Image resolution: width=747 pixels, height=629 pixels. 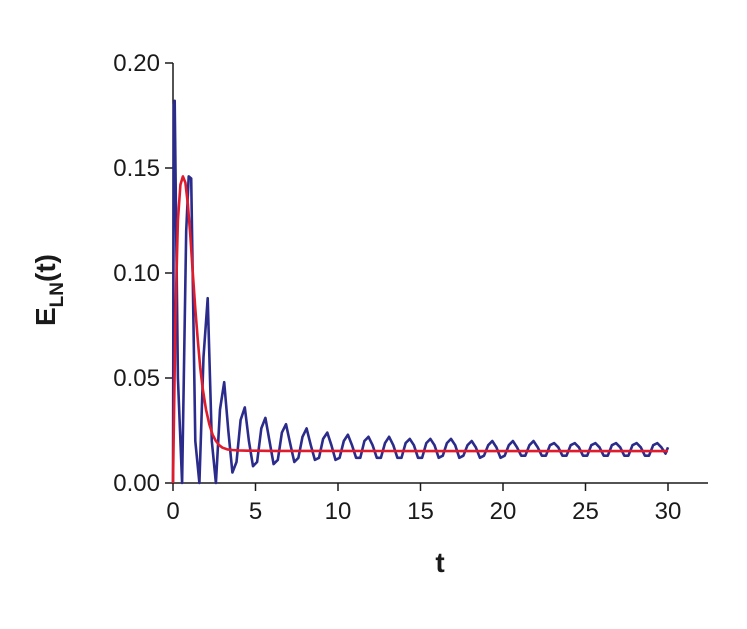 I want to click on y-axis-title: ELN(t), so click(x=49, y=290).